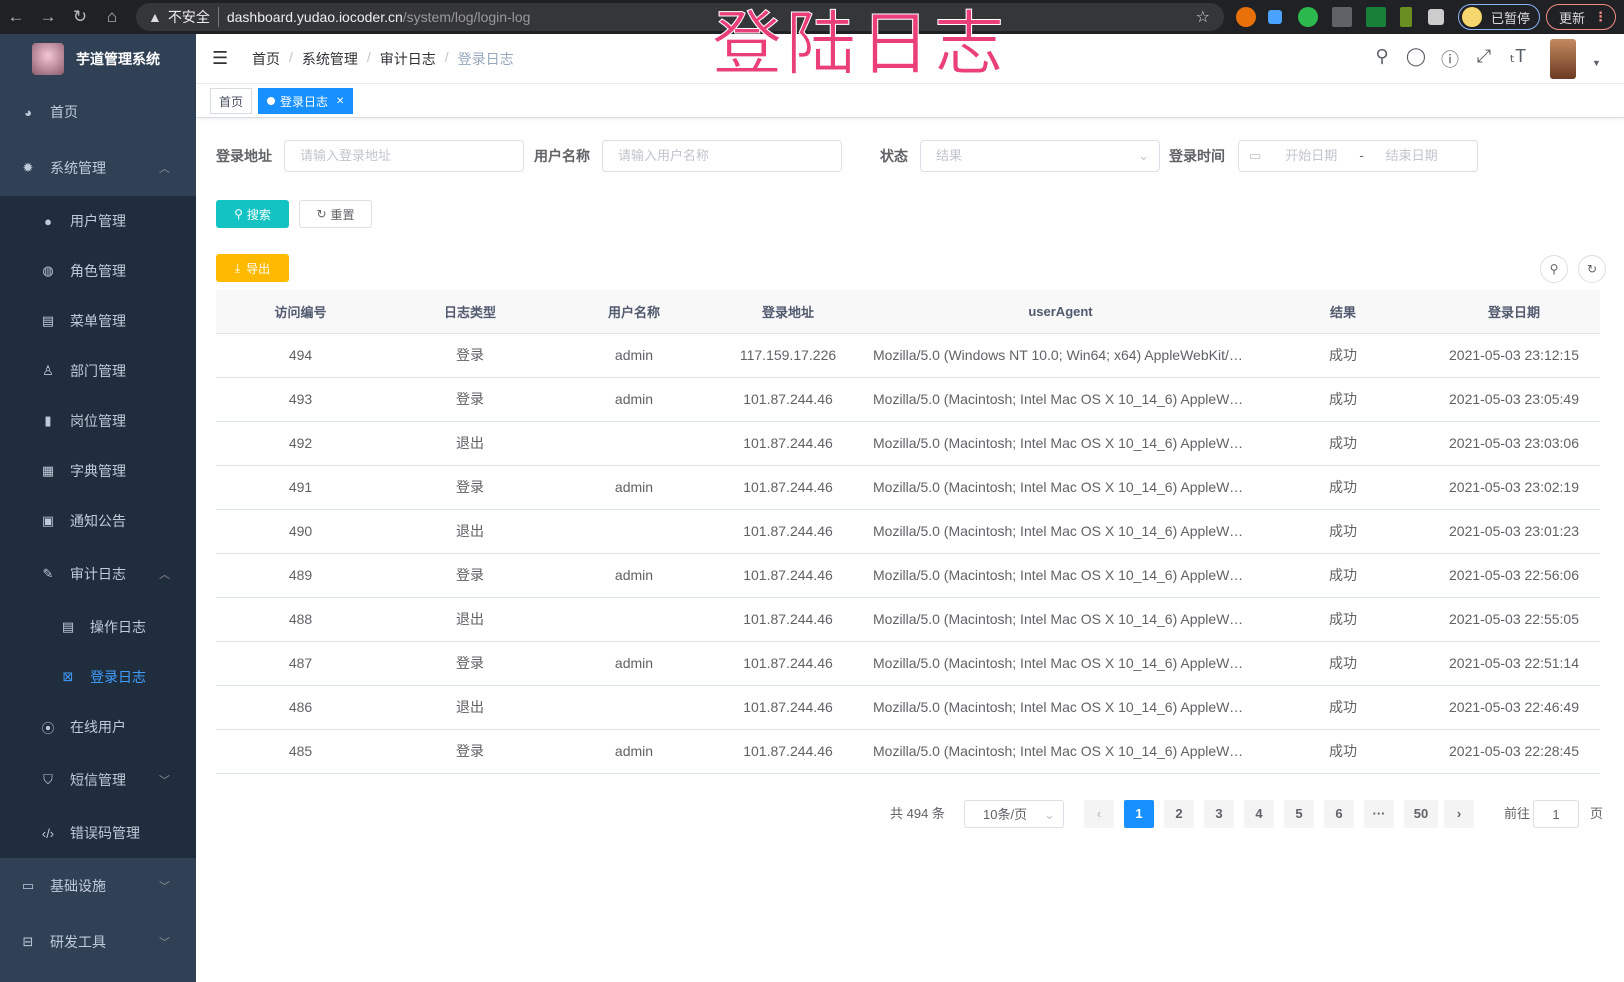 The height and width of the screenshot is (982, 1624). I want to click on status-select: 结果 ⌄, so click(1040, 156).